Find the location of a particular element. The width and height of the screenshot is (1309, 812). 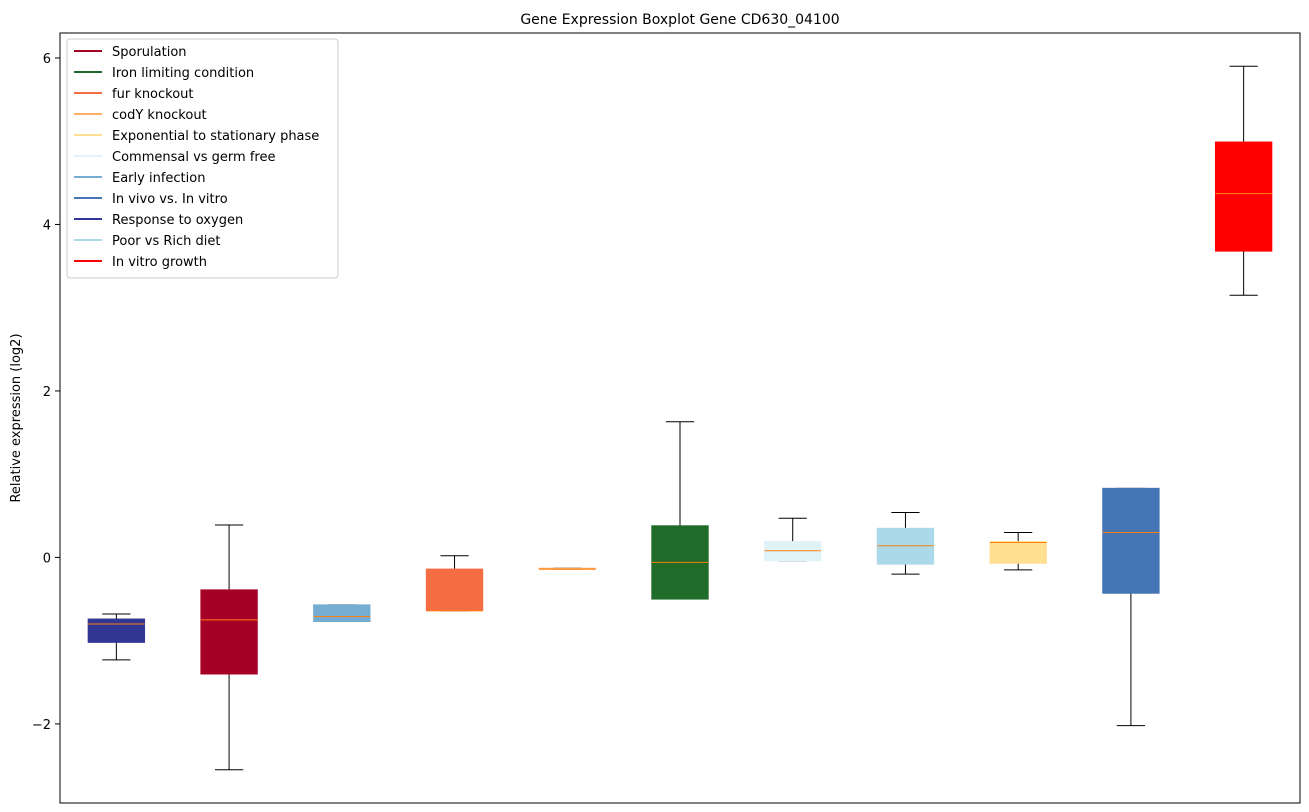

legend-label: fur knockout is located at coordinates (153, 94).